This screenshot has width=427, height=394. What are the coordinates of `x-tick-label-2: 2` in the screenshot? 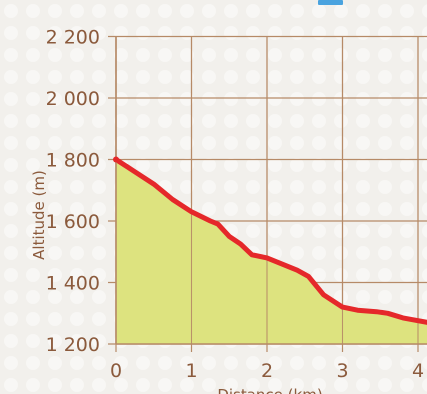 It's located at (267, 371).